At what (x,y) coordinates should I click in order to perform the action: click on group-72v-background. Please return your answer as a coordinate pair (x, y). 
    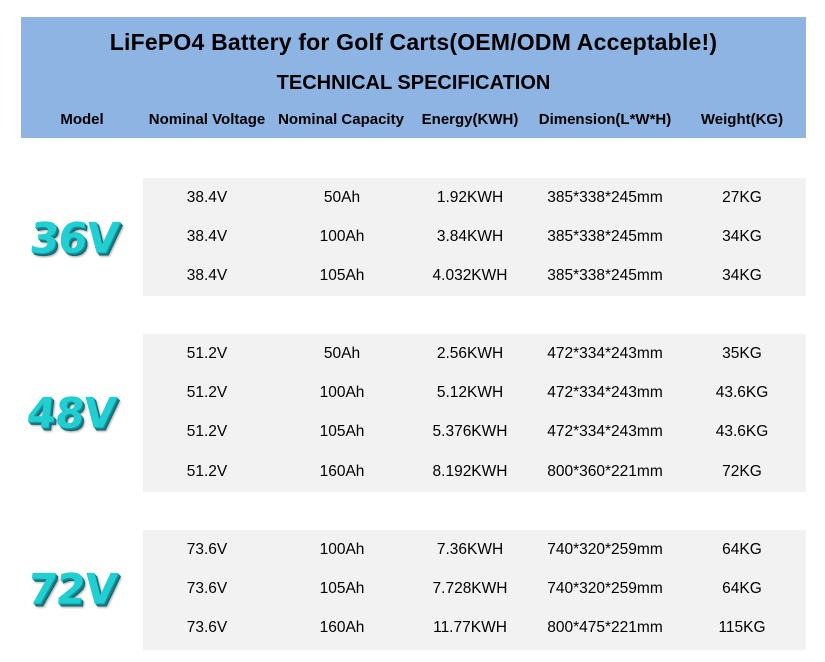
    Looking at the image, I should click on (474, 590).